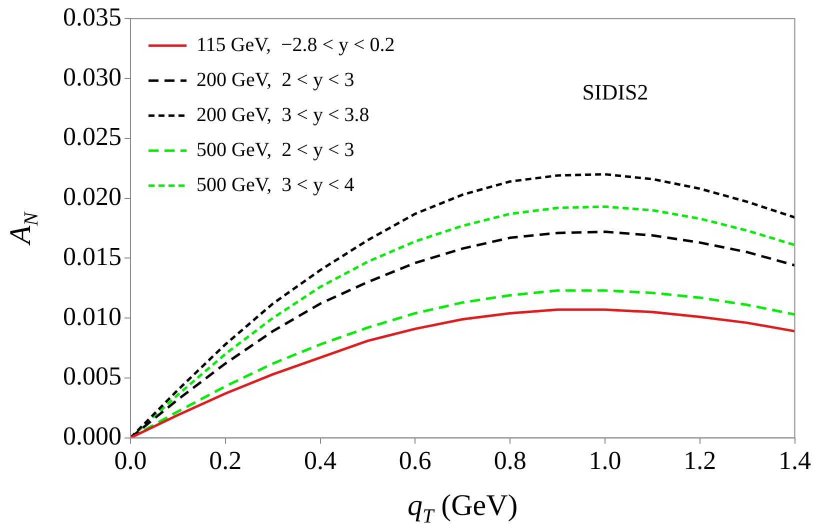 This screenshot has height=525, width=814. Describe the element at coordinates (275, 79) in the screenshot. I see `legend-label: 200 GeV, 2 < y < 3` at that location.